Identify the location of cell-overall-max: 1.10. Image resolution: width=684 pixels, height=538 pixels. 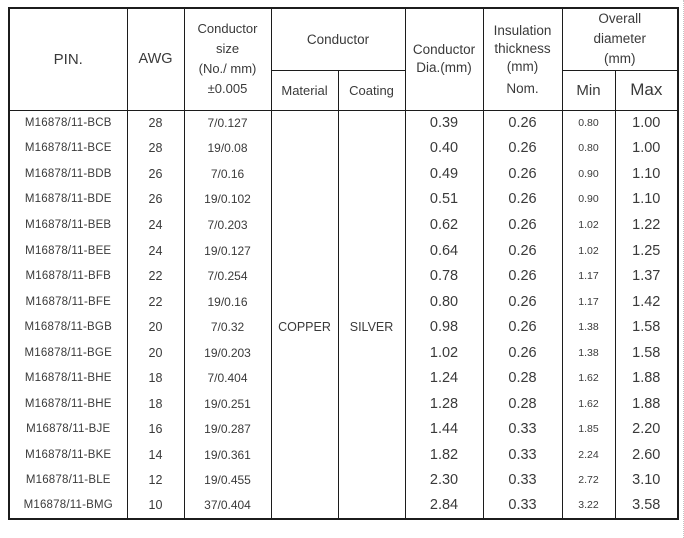
(646, 174).